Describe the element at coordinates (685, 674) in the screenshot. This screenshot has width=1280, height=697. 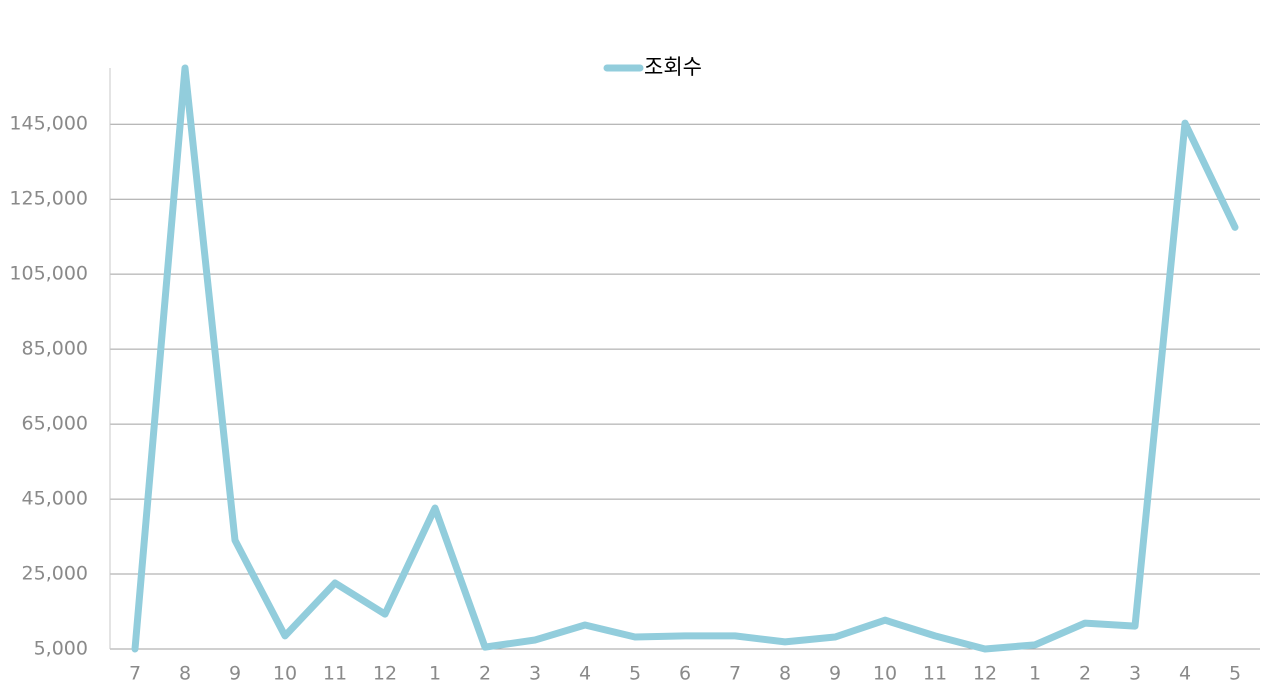
I see `x-tick-label: 6` at that location.